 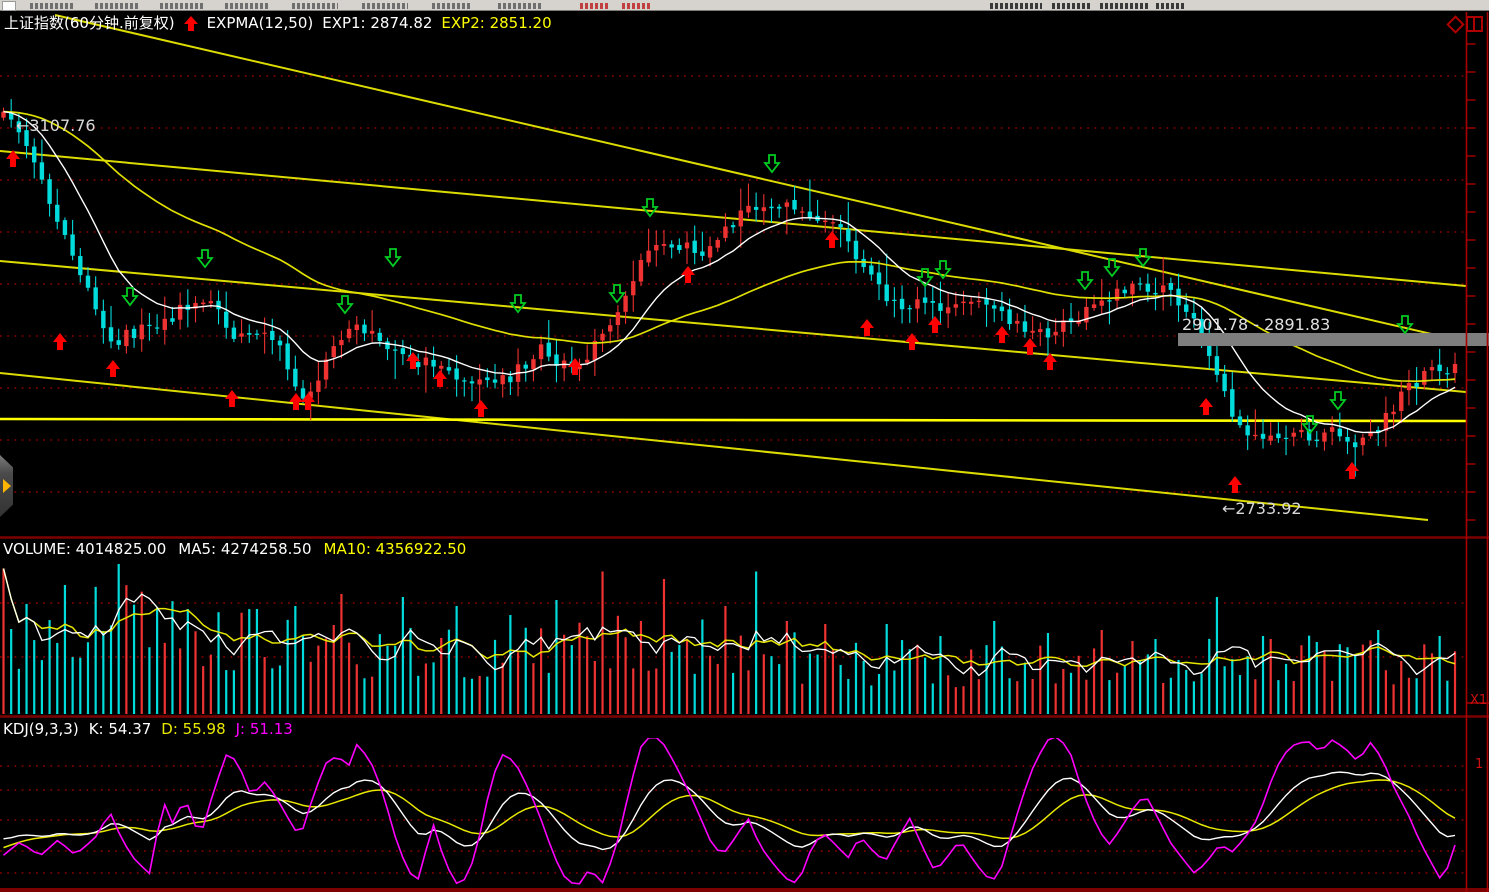 I want to click on expand-arrow-icon, so click(x=7, y=486).